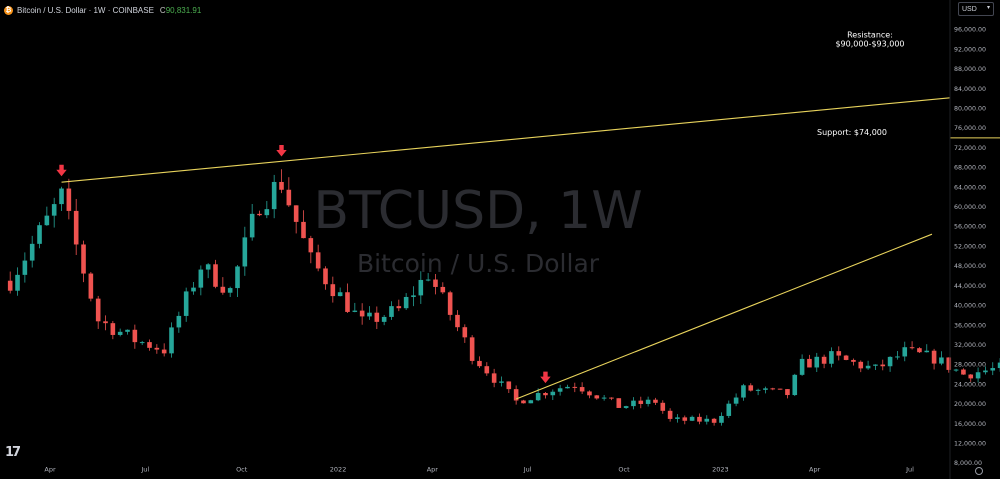 The width and height of the screenshot is (1000, 479). Describe the element at coordinates (870, 35) in the screenshot. I see `resistance-label-title: Resistance:` at that location.